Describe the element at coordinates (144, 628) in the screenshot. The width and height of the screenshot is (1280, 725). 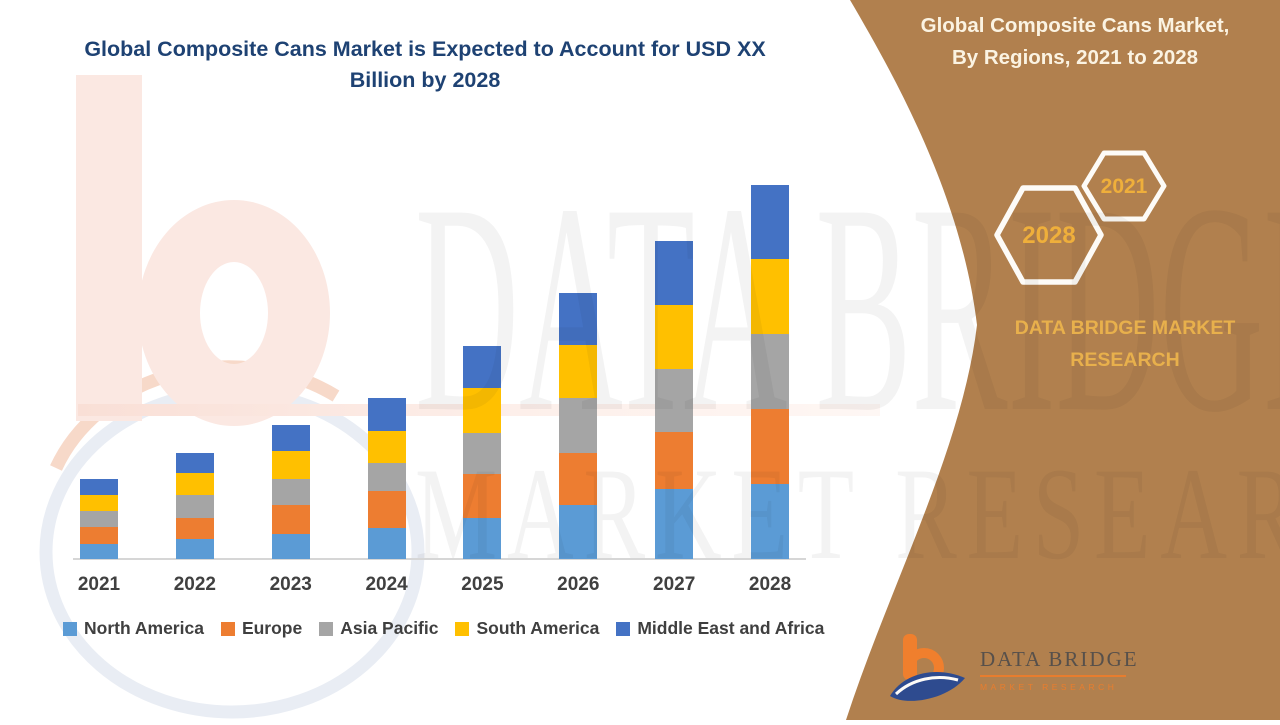
I see `legend-label: North America` at that location.